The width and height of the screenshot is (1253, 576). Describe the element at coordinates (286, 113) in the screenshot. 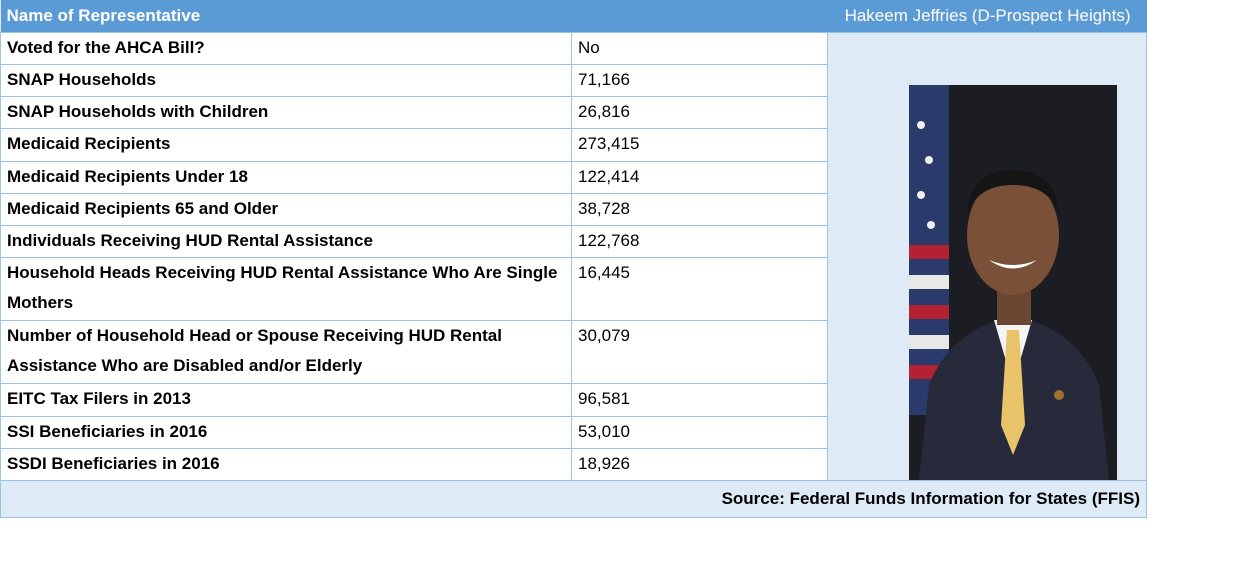

I see `row-label: SNAP Households with Children` at that location.